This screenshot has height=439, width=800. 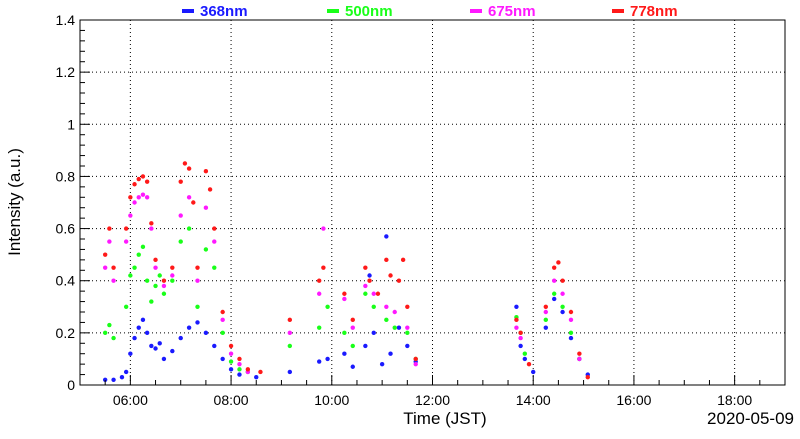 I want to click on y-tick-label: 1, so click(x=71, y=124).